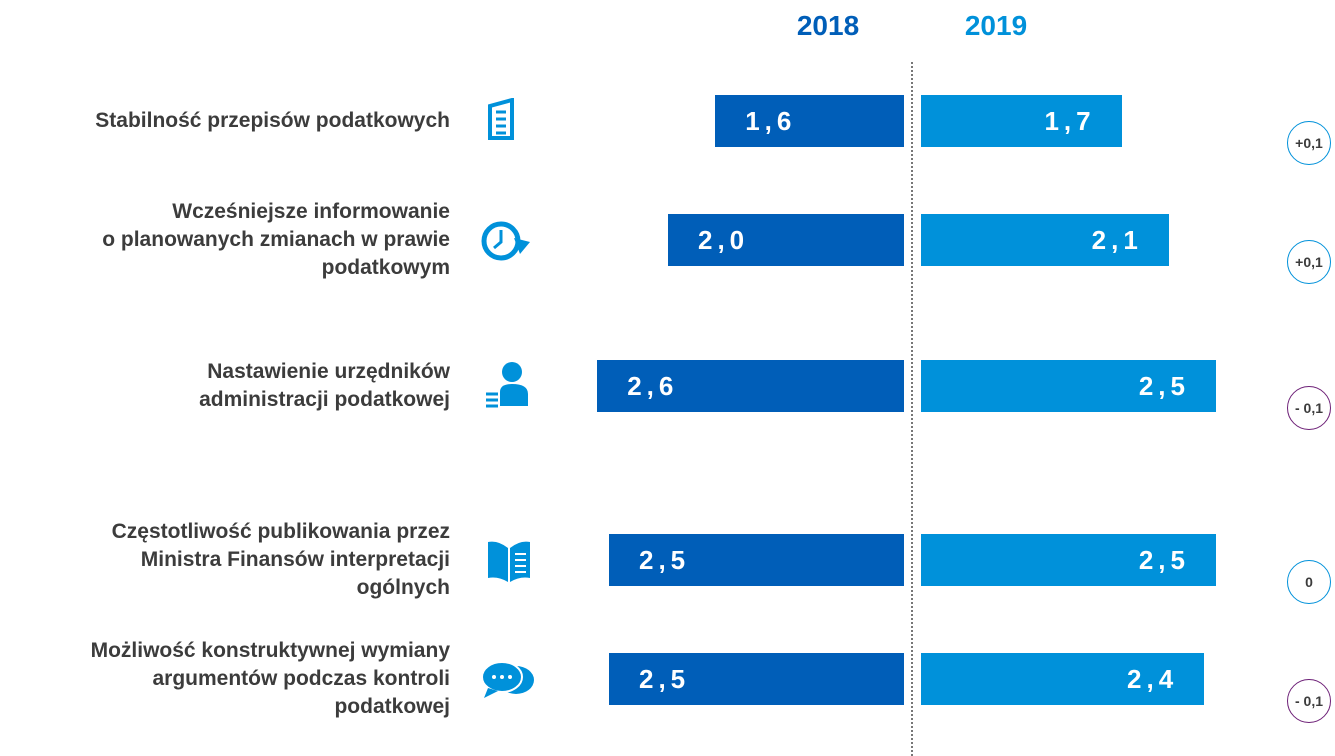  I want to click on bar: 2,4, so click(1063, 679).